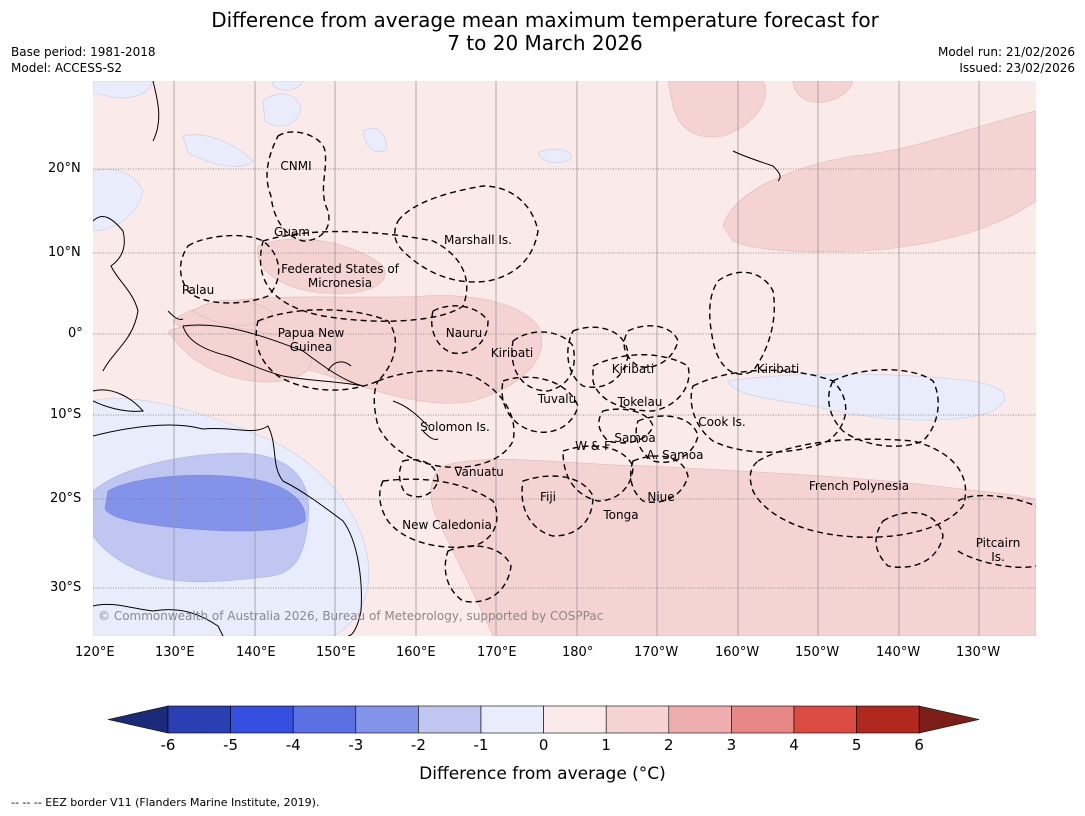 The image size is (1085, 816). What do you see at coordinates (292, 232) in the screenshot?
I see `label-guam: Guam` at bounding box center [292, 232].